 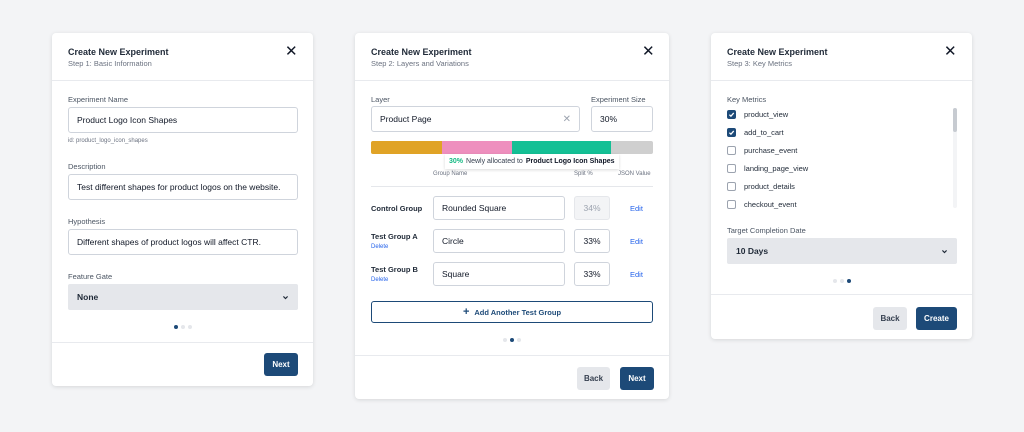 What do you see at coordinates (592, 208) in the screenshot?
I see `control-group-split-input: 34%` at bounding box center [592, 208].